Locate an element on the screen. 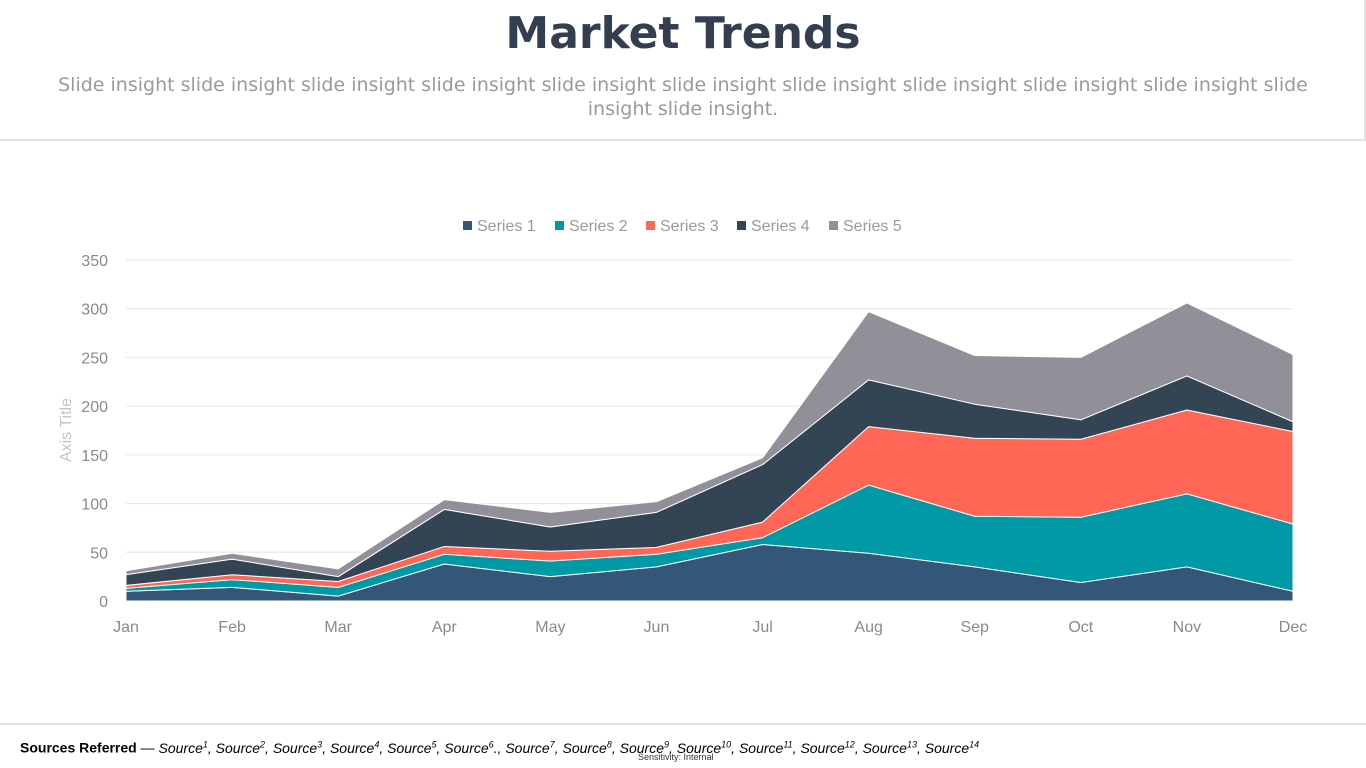 The image size is (1366, 768). source-ref-number: 7 is located at coordinates (552, 744).